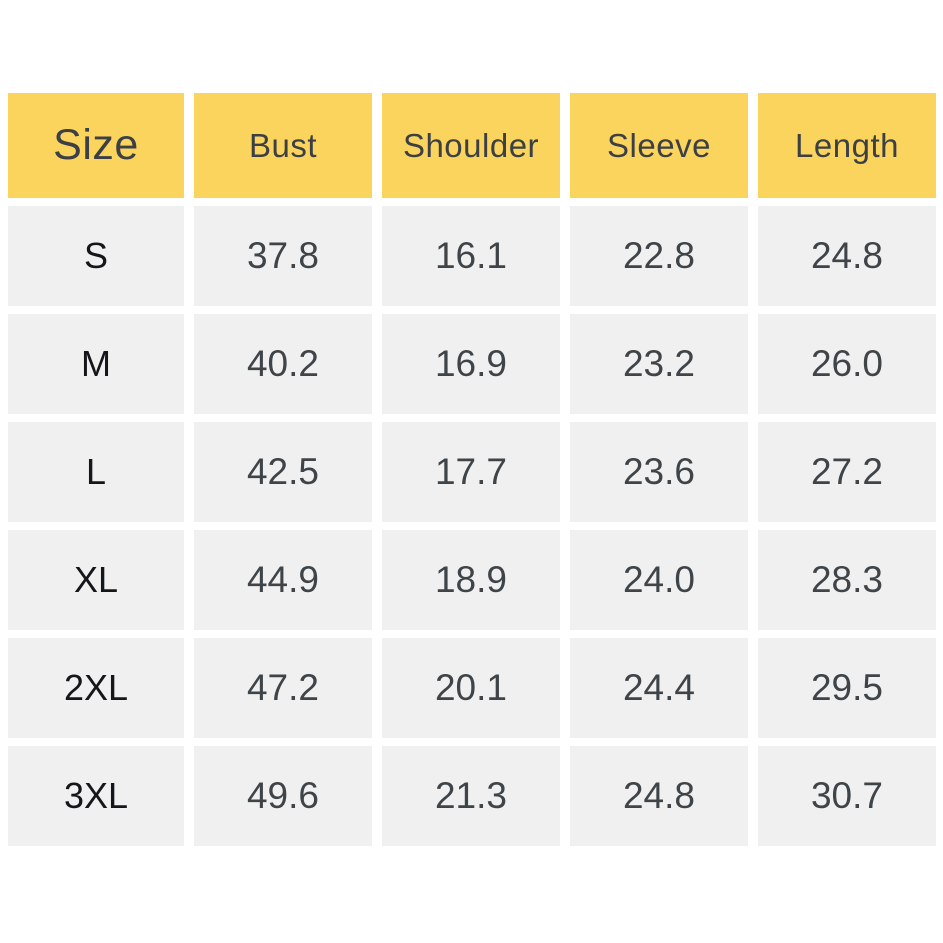 The width and height of the screenshot is (943, 943). I want to click on table-cell-2xl-length: 29.5, so click(847, 688).